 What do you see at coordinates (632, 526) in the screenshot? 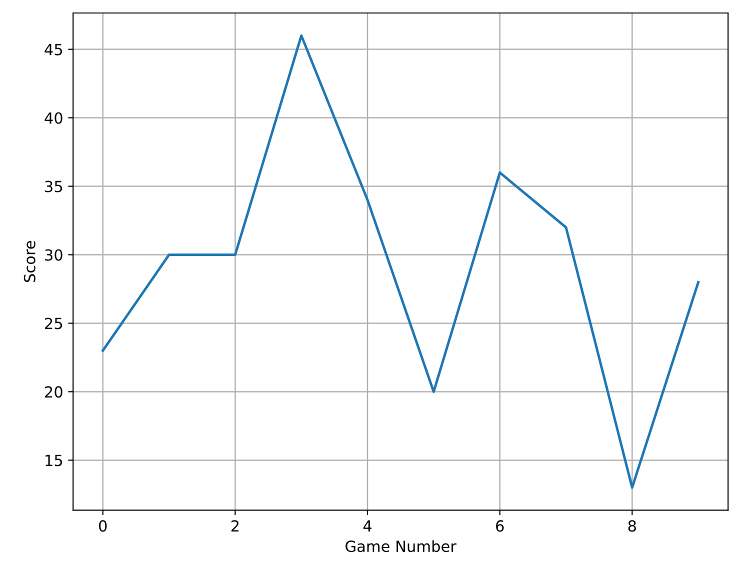
I see `x-tick-label: 8` at bounding box center [632, 526].